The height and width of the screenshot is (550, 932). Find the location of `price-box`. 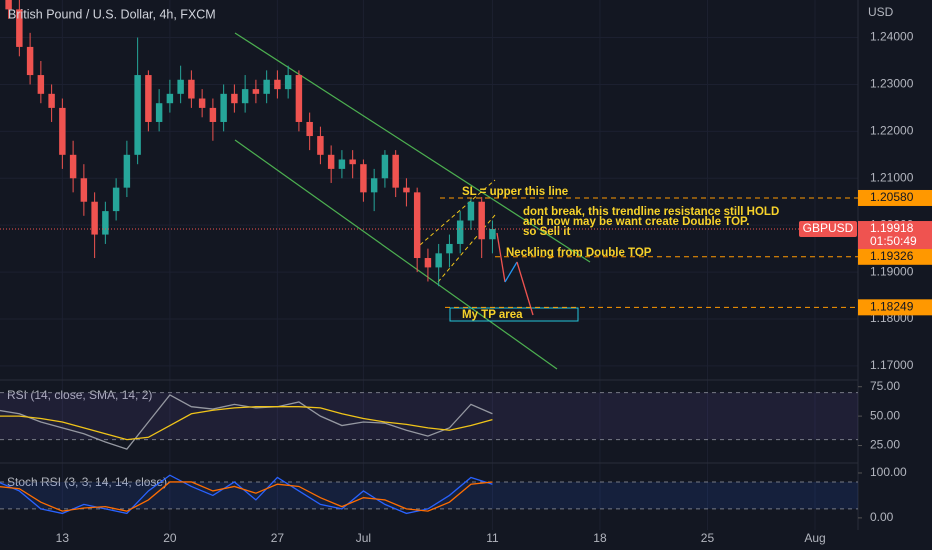

price-box is located at coordinates (895, 235).